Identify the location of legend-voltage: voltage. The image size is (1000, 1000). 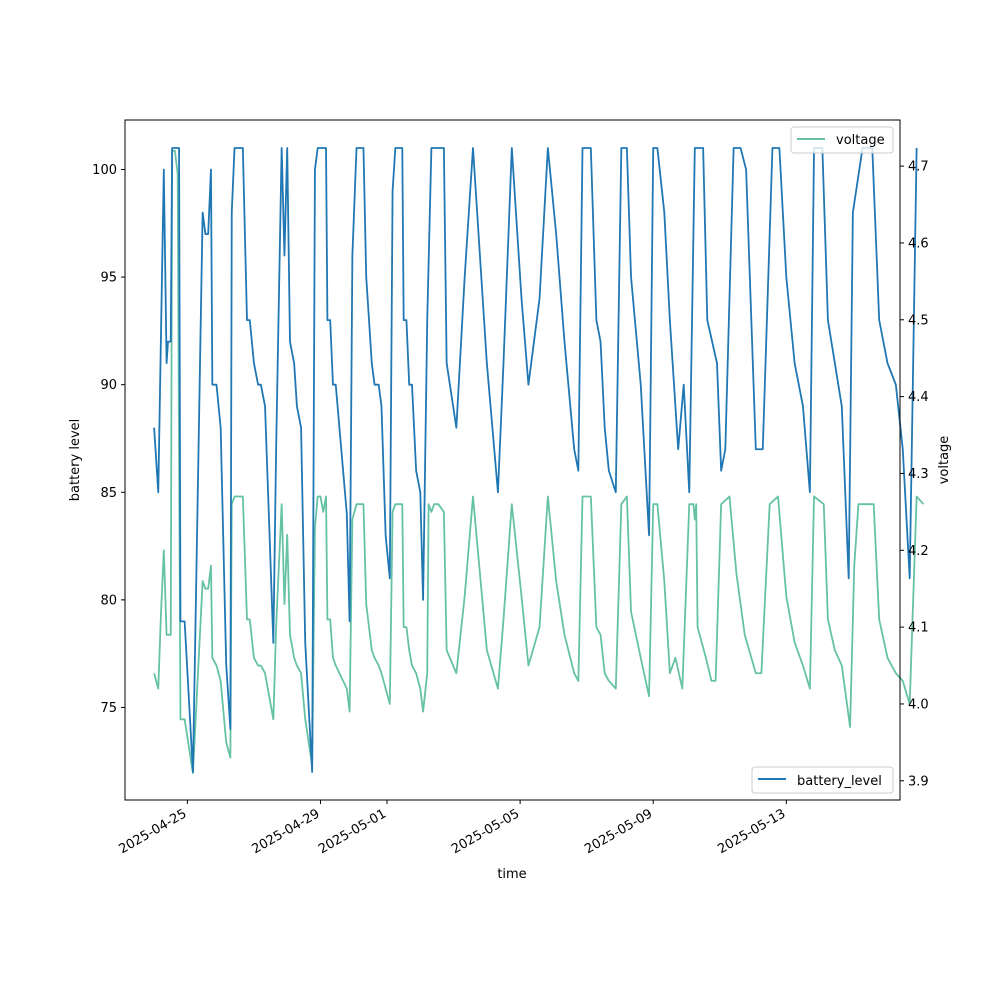
(842, 140).